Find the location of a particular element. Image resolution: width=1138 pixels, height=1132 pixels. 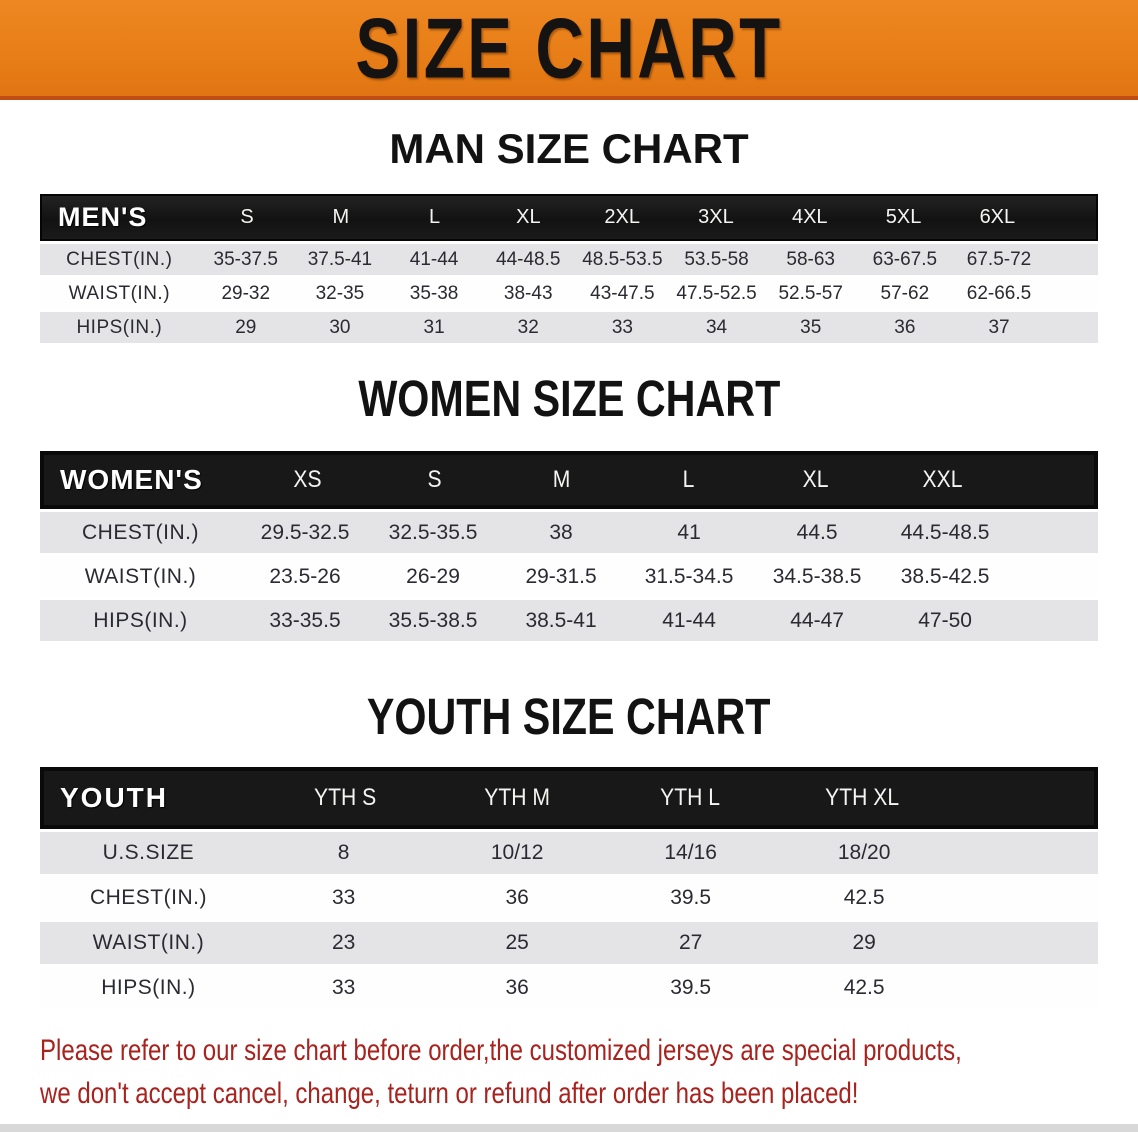

cell: 43-47.5 is located at coordinates (622, 293).